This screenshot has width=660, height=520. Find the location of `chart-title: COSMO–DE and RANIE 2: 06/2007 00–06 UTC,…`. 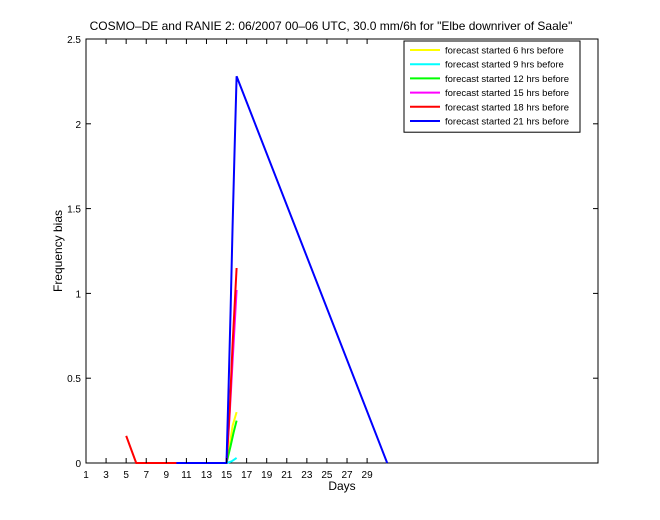

chart-title: COSMO–DE and RANIE 2: 06/2007 00–06 UTC,… is located at coordinates (331, 26).